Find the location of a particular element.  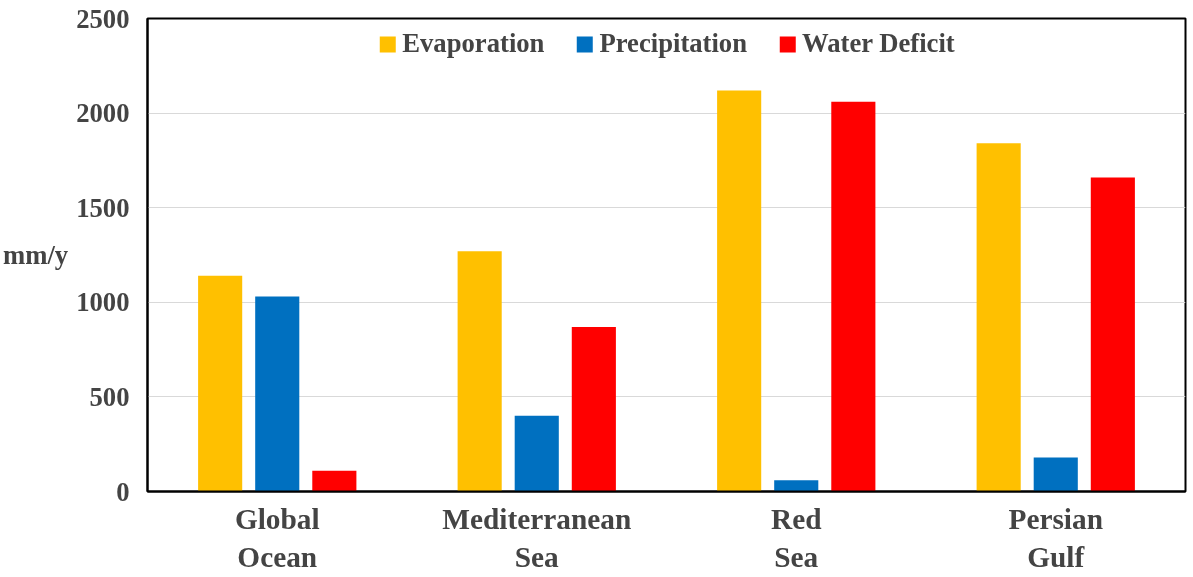

y-tick-label: 0 is located at coordinates (123, 491).